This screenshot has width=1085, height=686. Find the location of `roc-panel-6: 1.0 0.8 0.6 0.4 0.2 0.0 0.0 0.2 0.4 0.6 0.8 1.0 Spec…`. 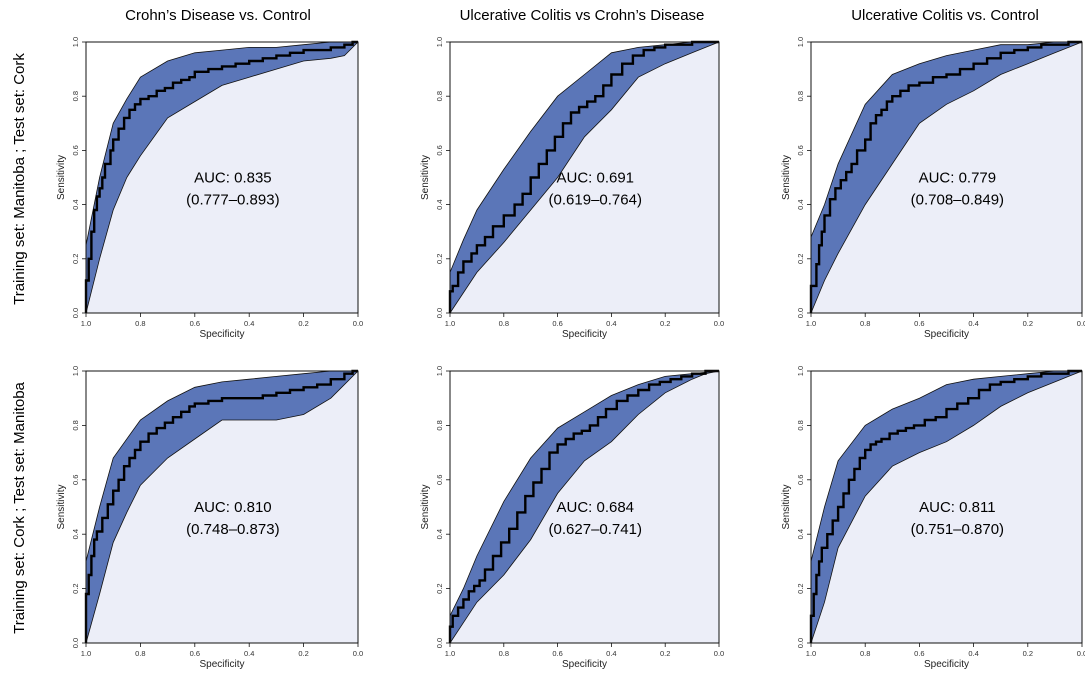

roc-panel-6: 1.0 0.8 0.6 0.4 0.2 0.0 0.0 0.2 0.4 0.6 0.8 1.0 Spec… is located at coordinates (933, 518).